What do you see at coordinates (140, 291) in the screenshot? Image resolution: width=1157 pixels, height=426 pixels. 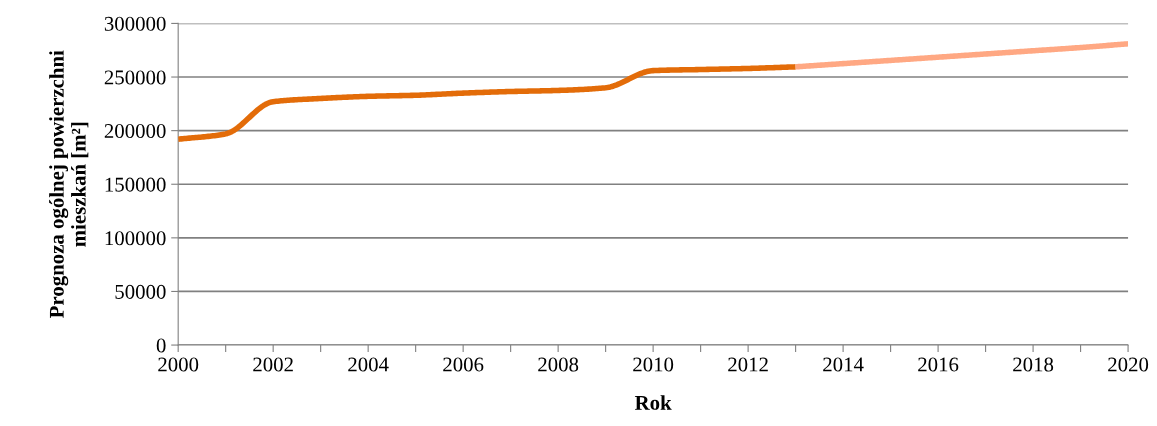 I see `y-tick-label: 50000` at bounding box center [140, 291].